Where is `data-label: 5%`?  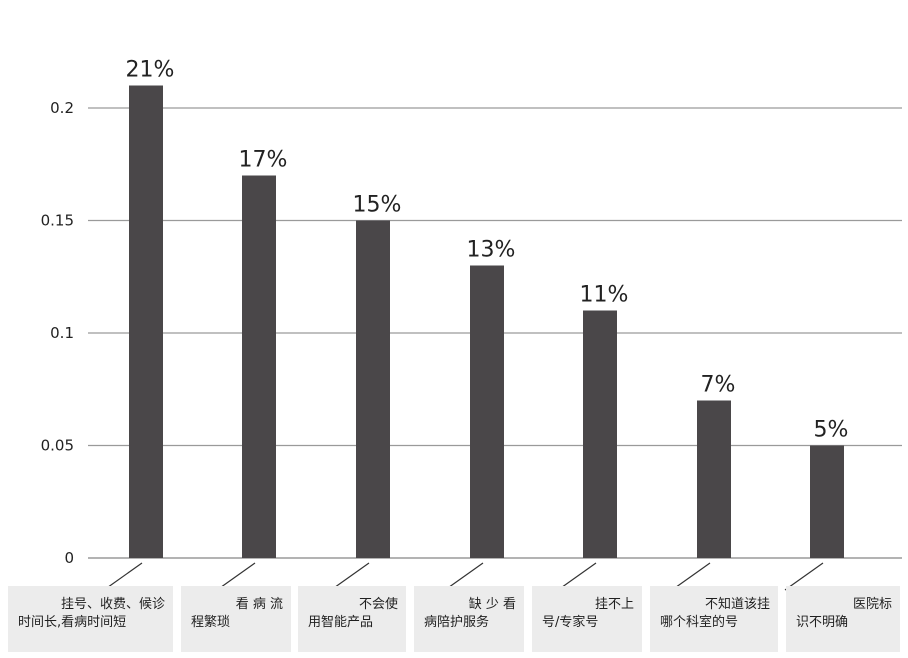
data-label: 5% is located at coordinates (831, 430).